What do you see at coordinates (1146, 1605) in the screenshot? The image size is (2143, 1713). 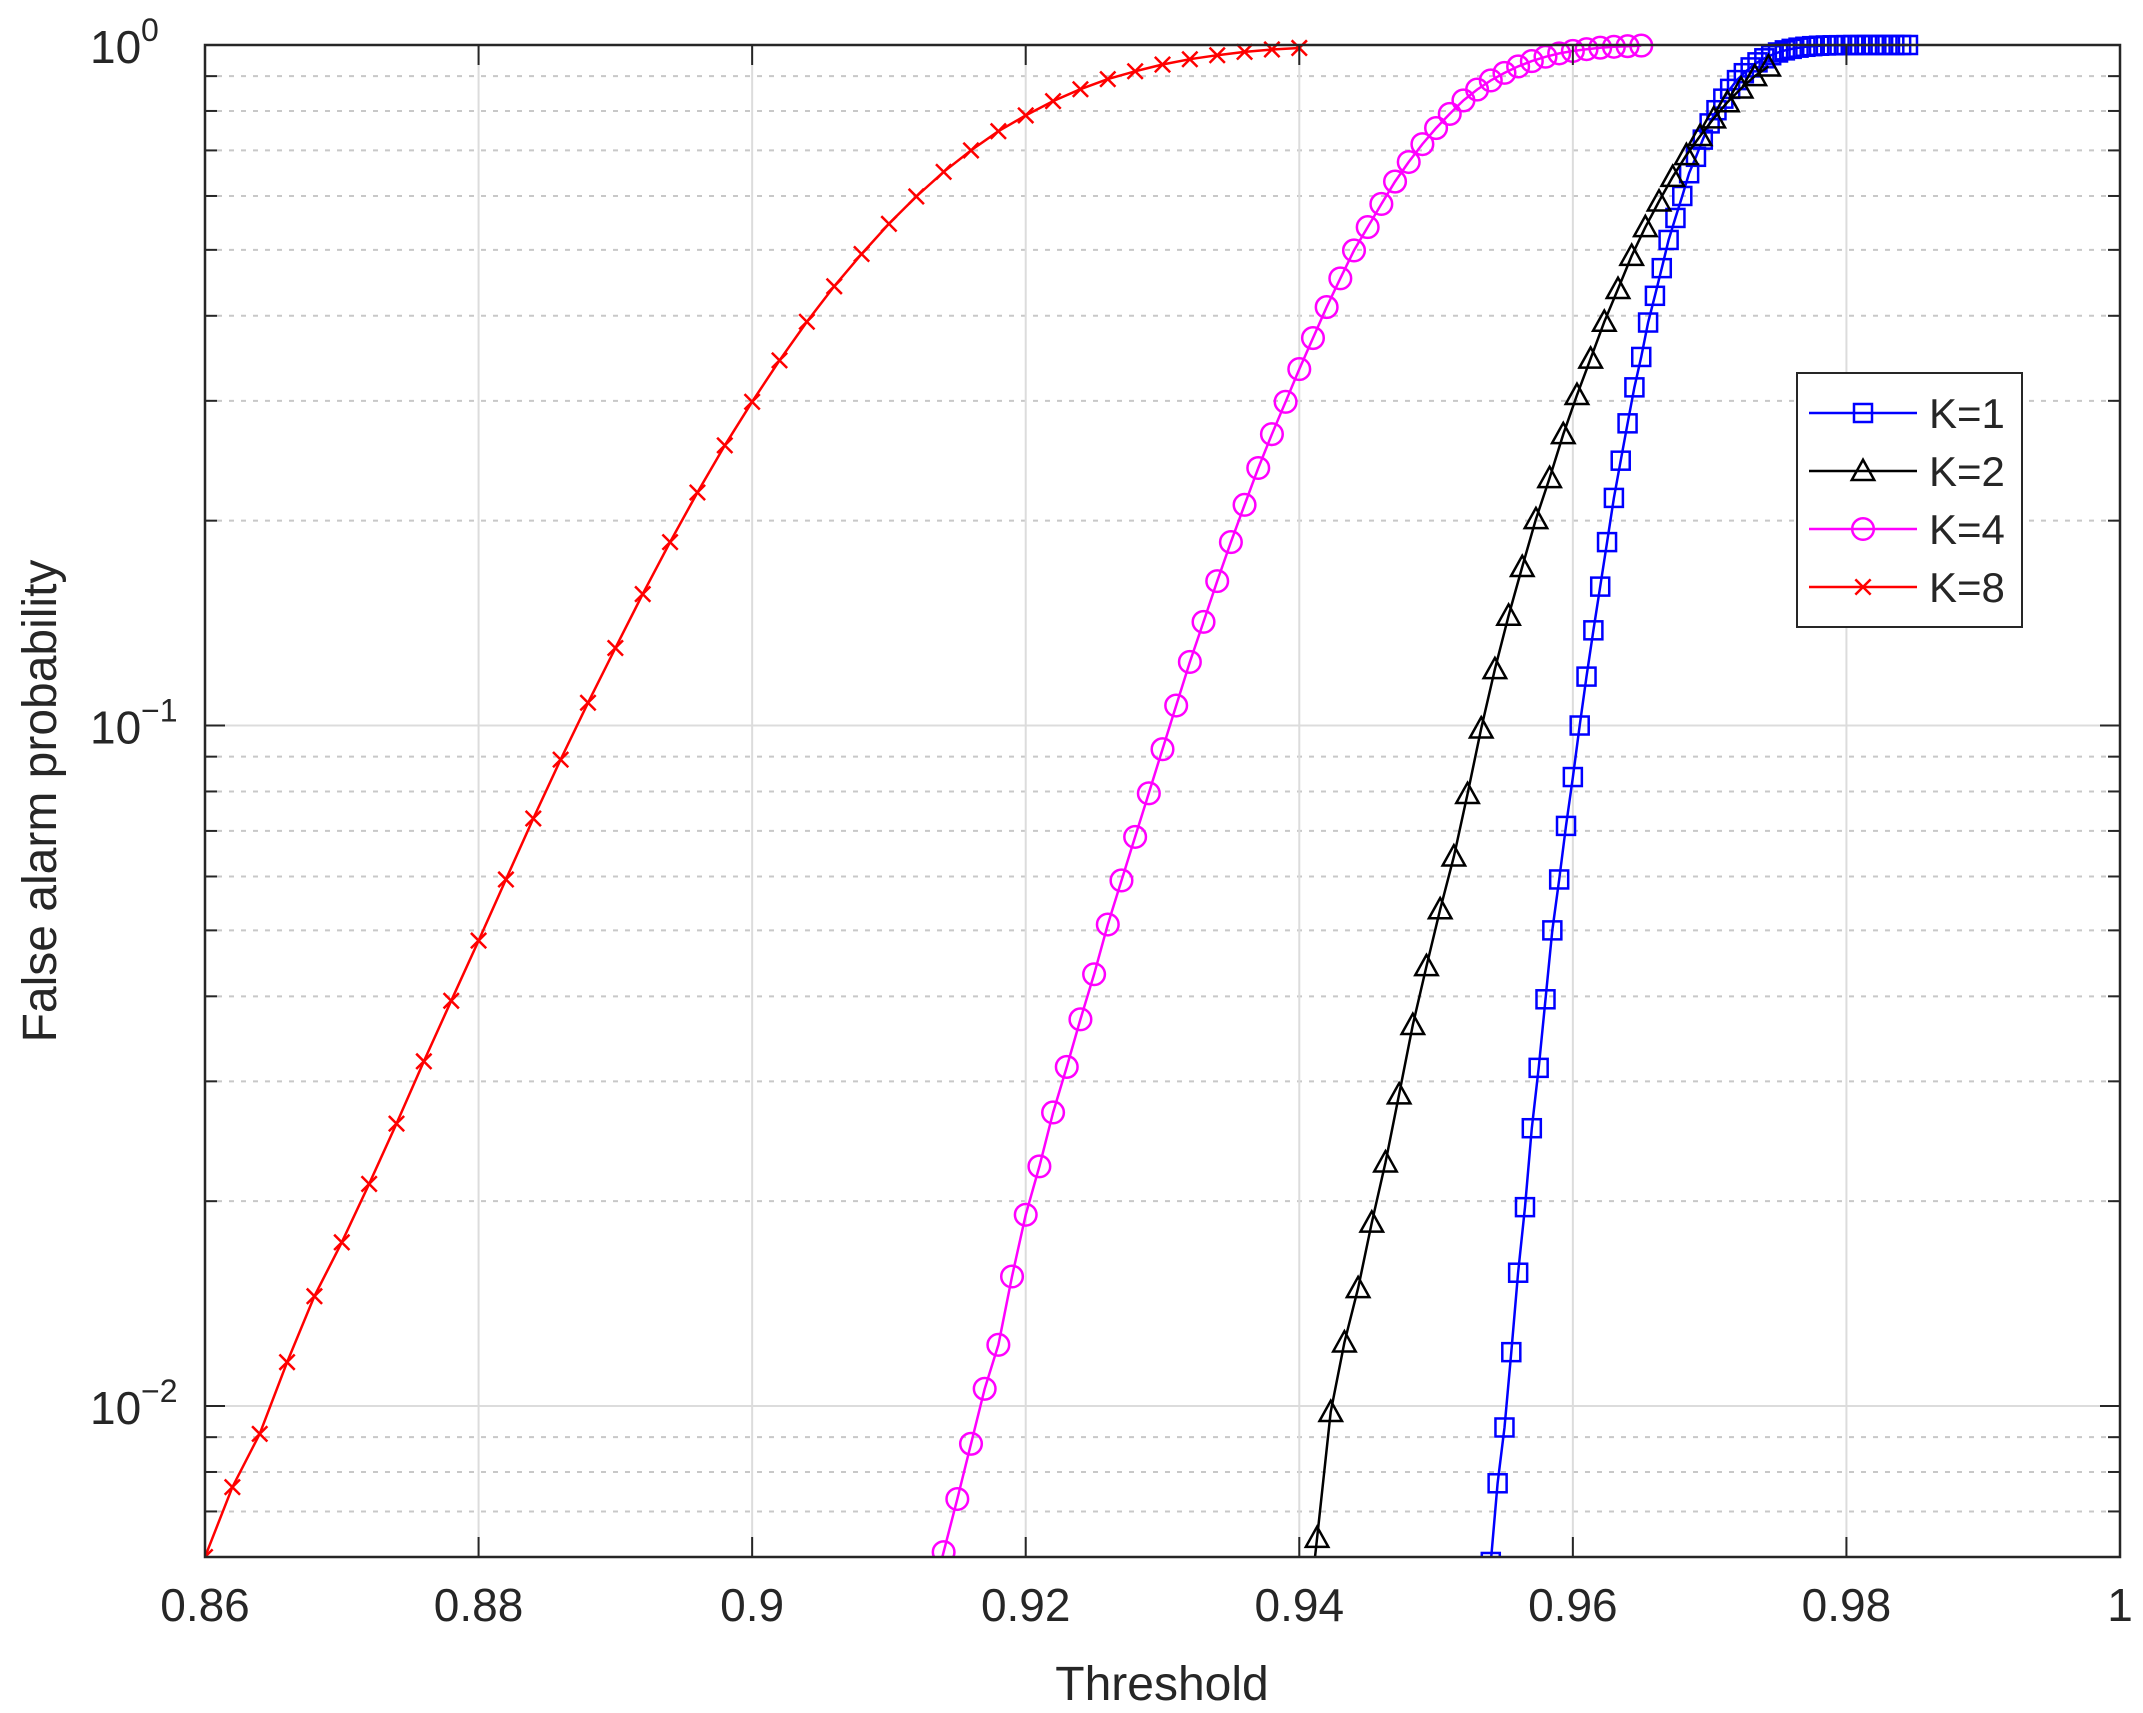 I see `x-tick-labels: 0.86 0.88 0.9 0.92 0.94 0.96 0.98 1` at bounding box center [1146, 1605].